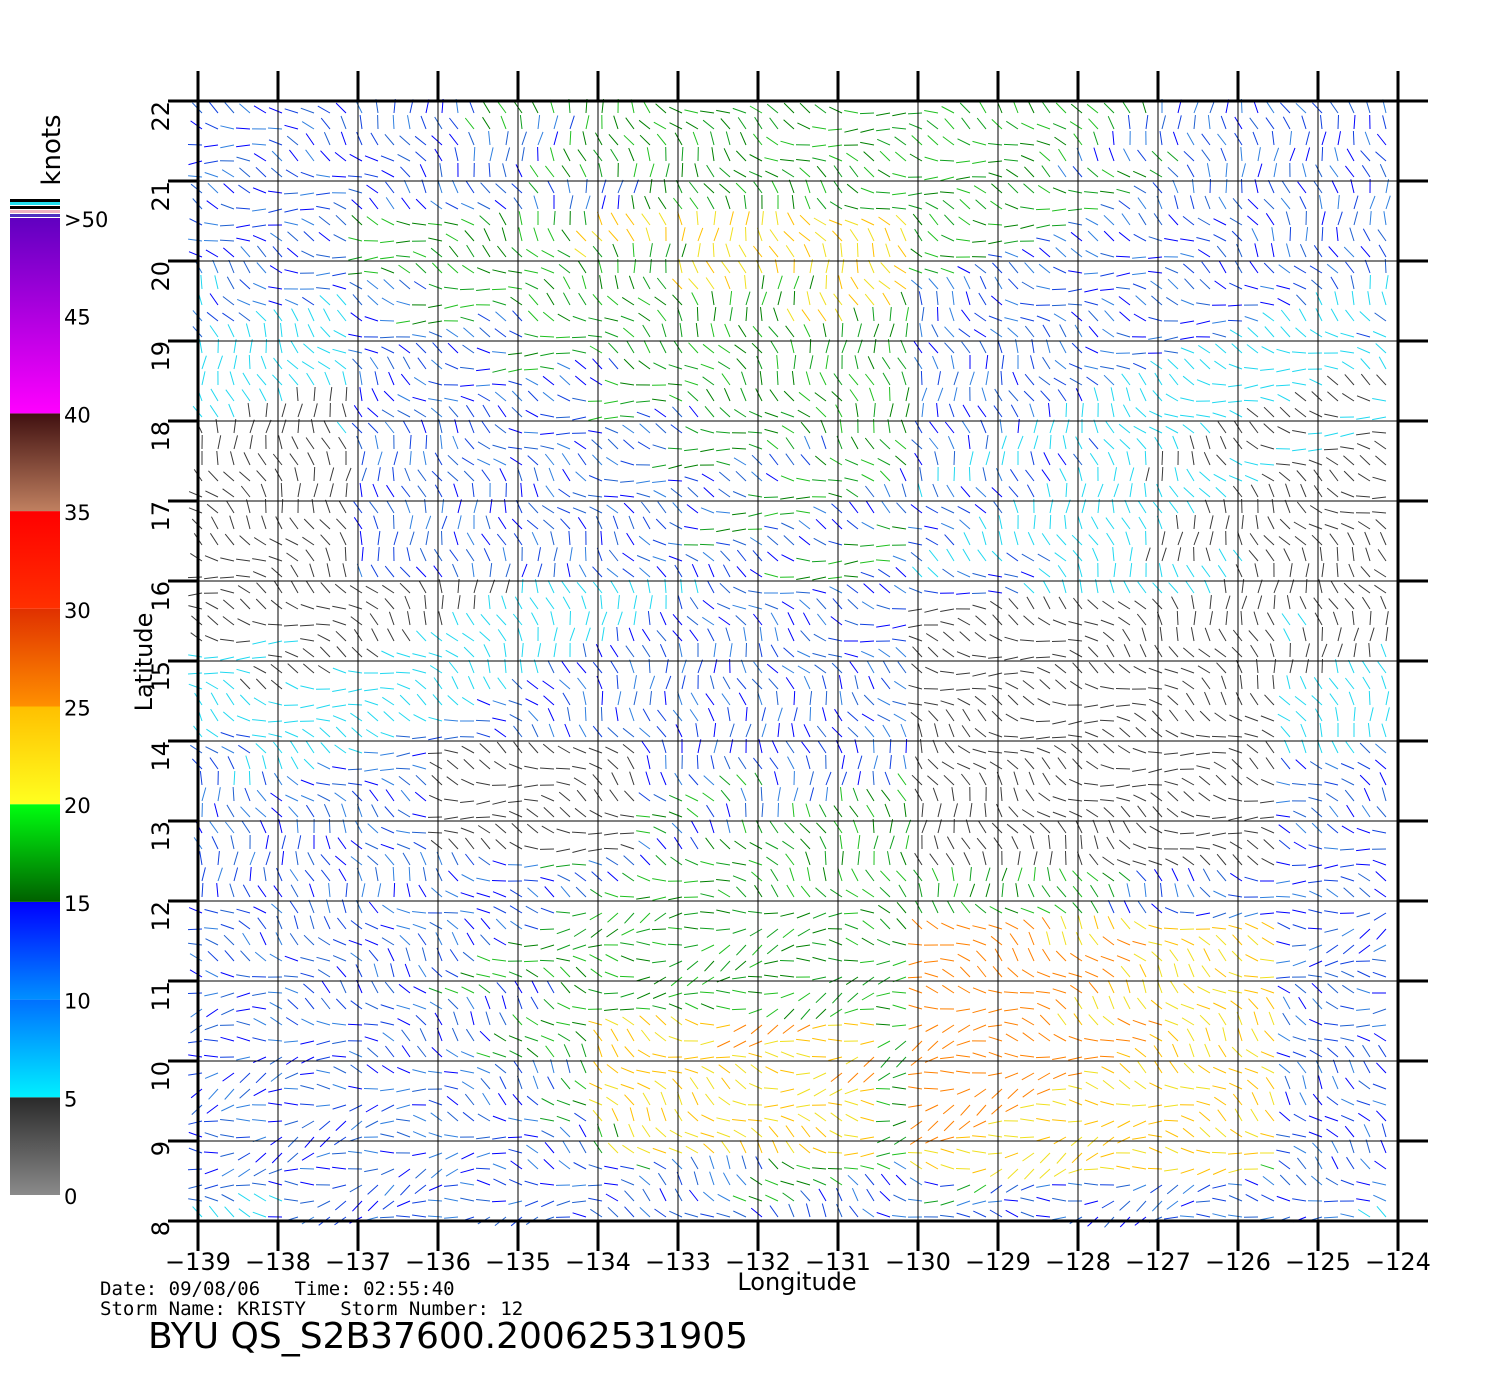 Image resolution: width=1500 pixels, height=1400 pixels. I want to click on x-tick-label: −131, so click(838, 1262).